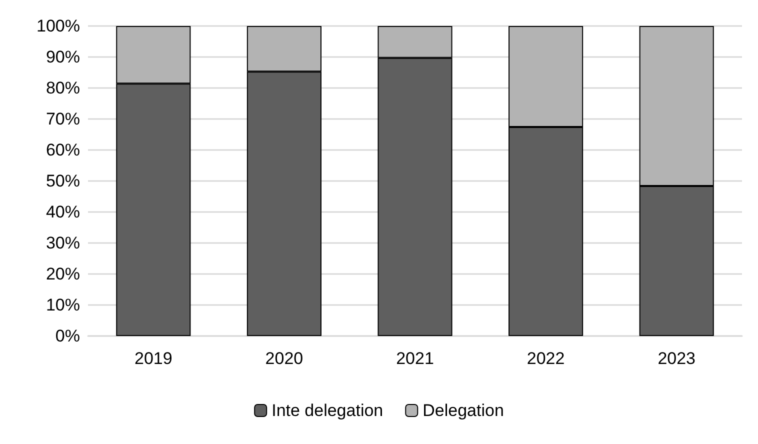  I want to click on y-tick-label: 0%, so click(67, 336).